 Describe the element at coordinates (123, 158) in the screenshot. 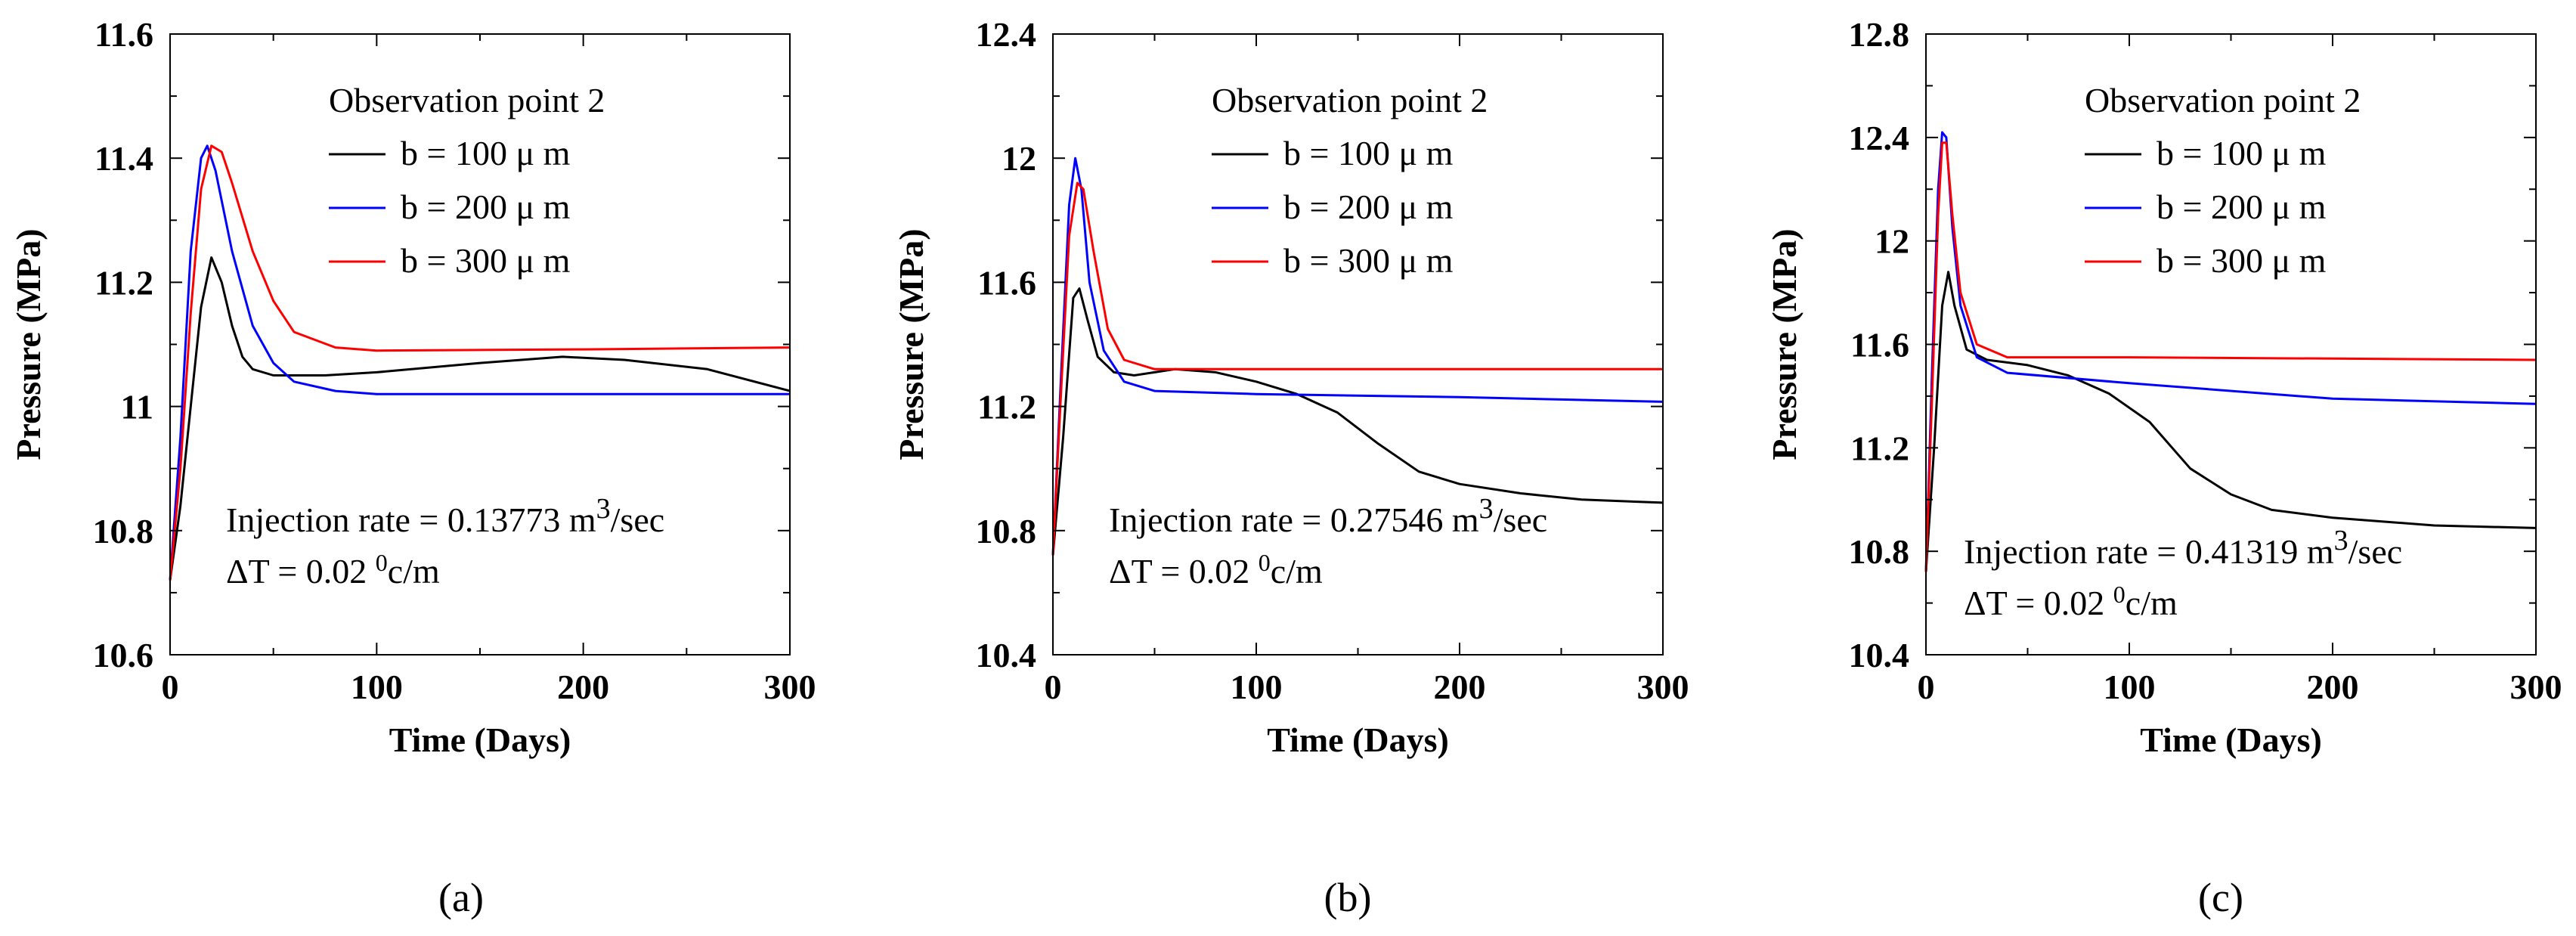

I see `y-tick-label: 11.4` at that location.